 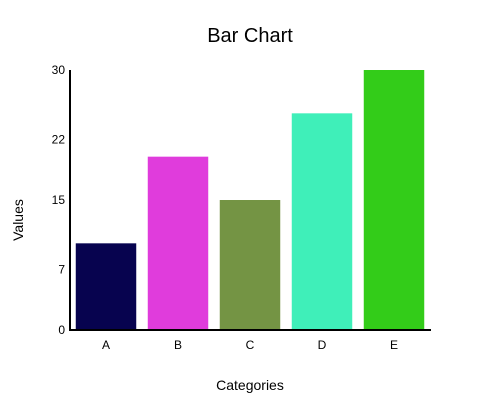 What do you see at coordinates (394, 345) in the screenshot?
I see `x-tick-label-e: E` at bounding box center [394, 345].